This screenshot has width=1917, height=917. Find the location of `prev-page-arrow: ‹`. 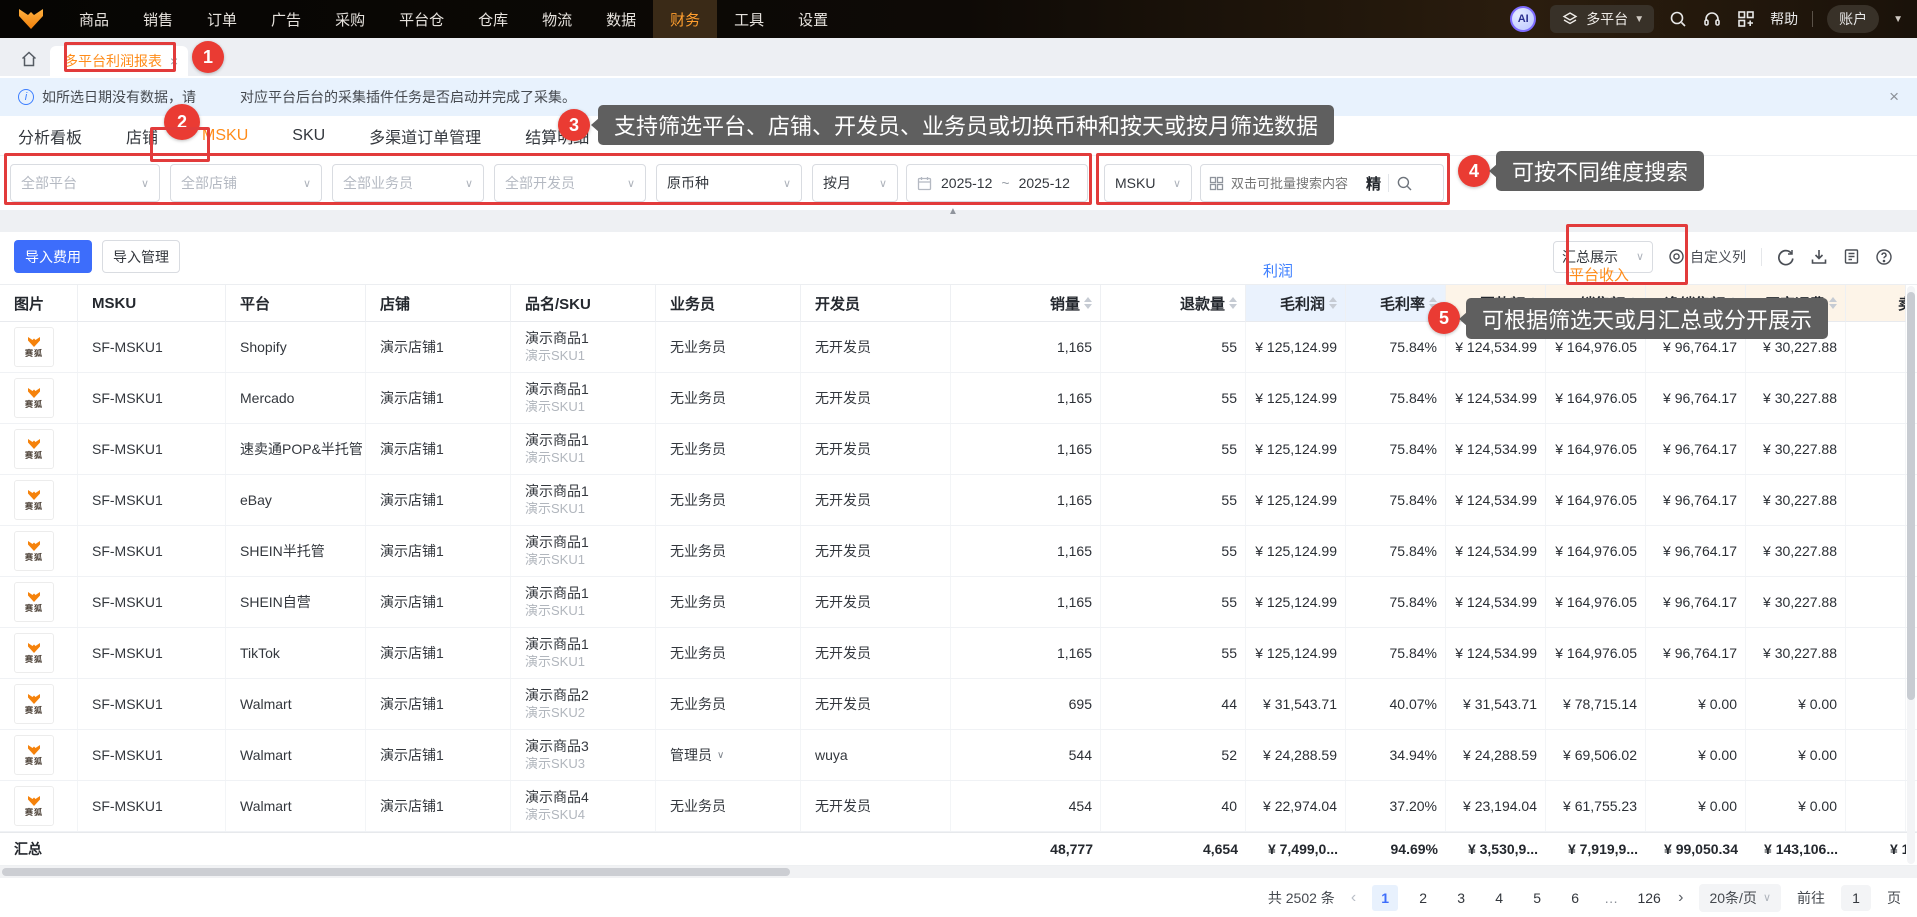

prev-page-arrow: ‹ is located at coordinates (1353, 897).